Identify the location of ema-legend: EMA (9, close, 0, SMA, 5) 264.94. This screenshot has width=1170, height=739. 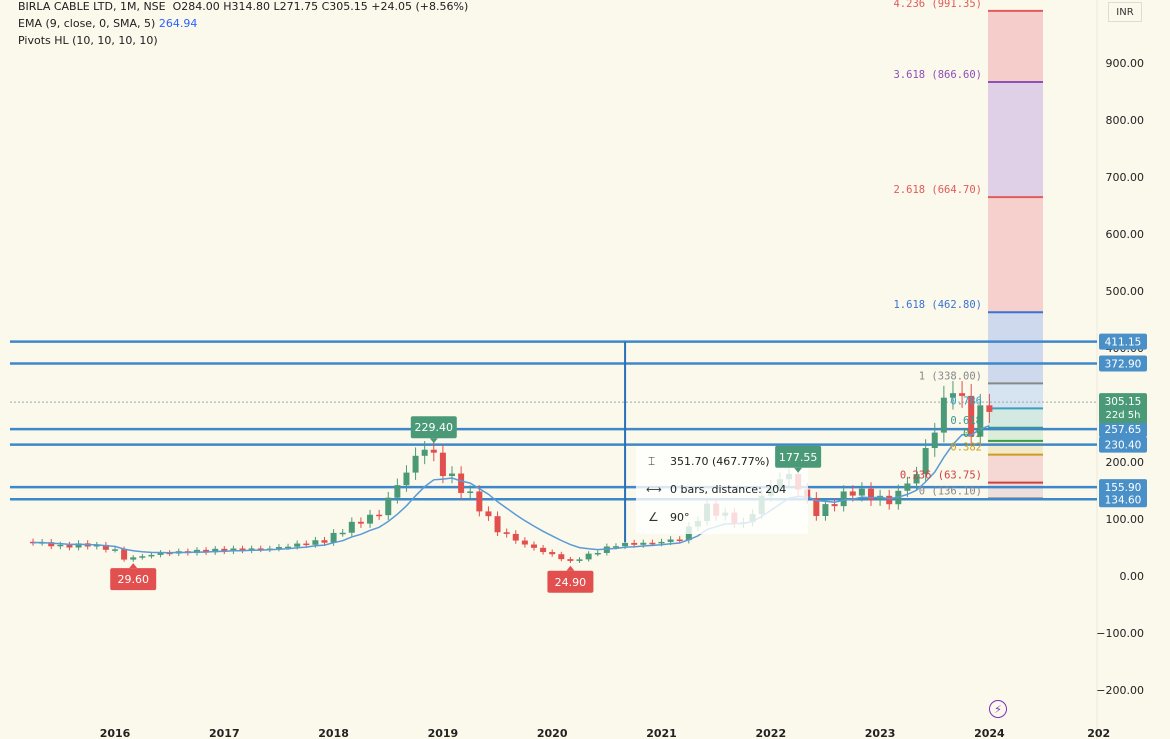
(107, 23).